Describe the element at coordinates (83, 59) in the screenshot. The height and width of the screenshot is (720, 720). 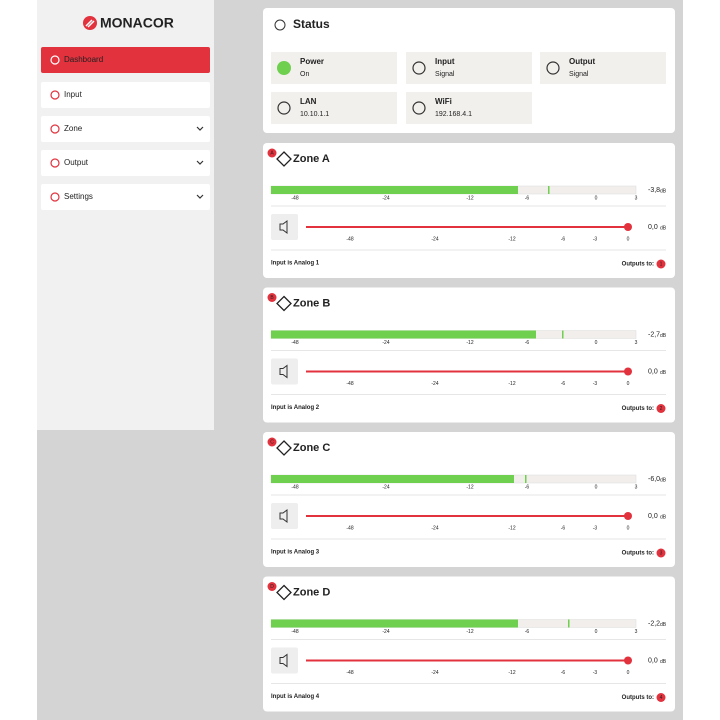
I see `menu-label: Dashboard` at that location.